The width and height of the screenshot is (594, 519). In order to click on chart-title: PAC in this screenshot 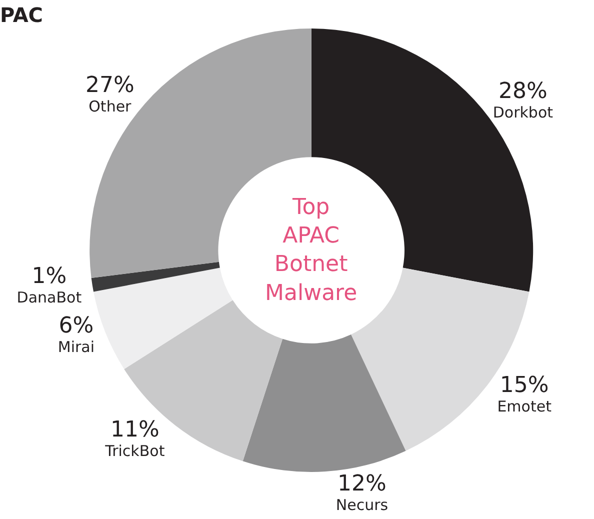, I will do `click(21, 14)`.